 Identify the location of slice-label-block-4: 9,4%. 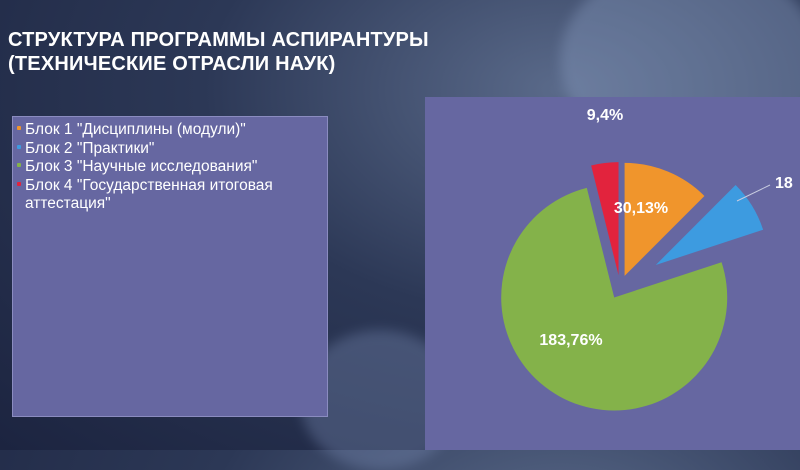
(605, 115).